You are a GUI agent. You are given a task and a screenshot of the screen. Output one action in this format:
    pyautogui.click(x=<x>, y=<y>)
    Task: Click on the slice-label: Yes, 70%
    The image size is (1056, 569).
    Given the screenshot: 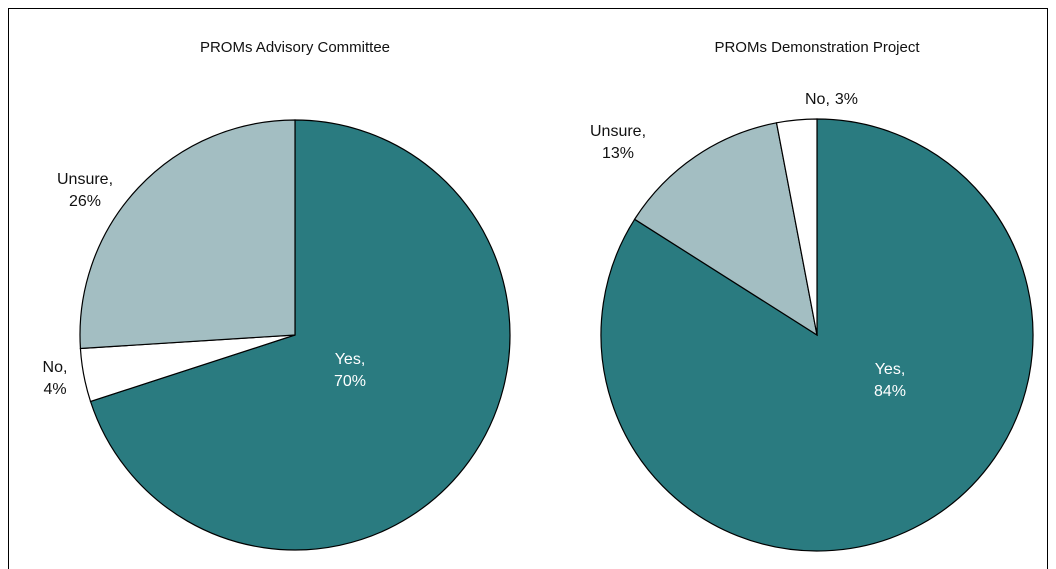 What is the action you would take?
    pyautogui.click(x=350, y=370)
    